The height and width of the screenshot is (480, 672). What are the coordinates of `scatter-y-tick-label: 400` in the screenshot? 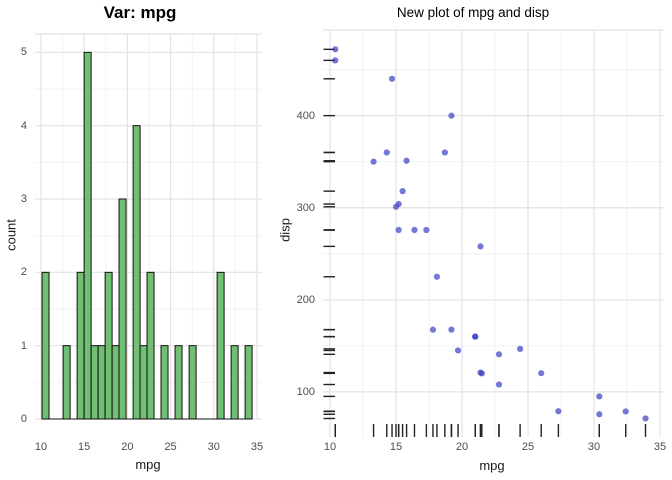 It's located at (305, 115).